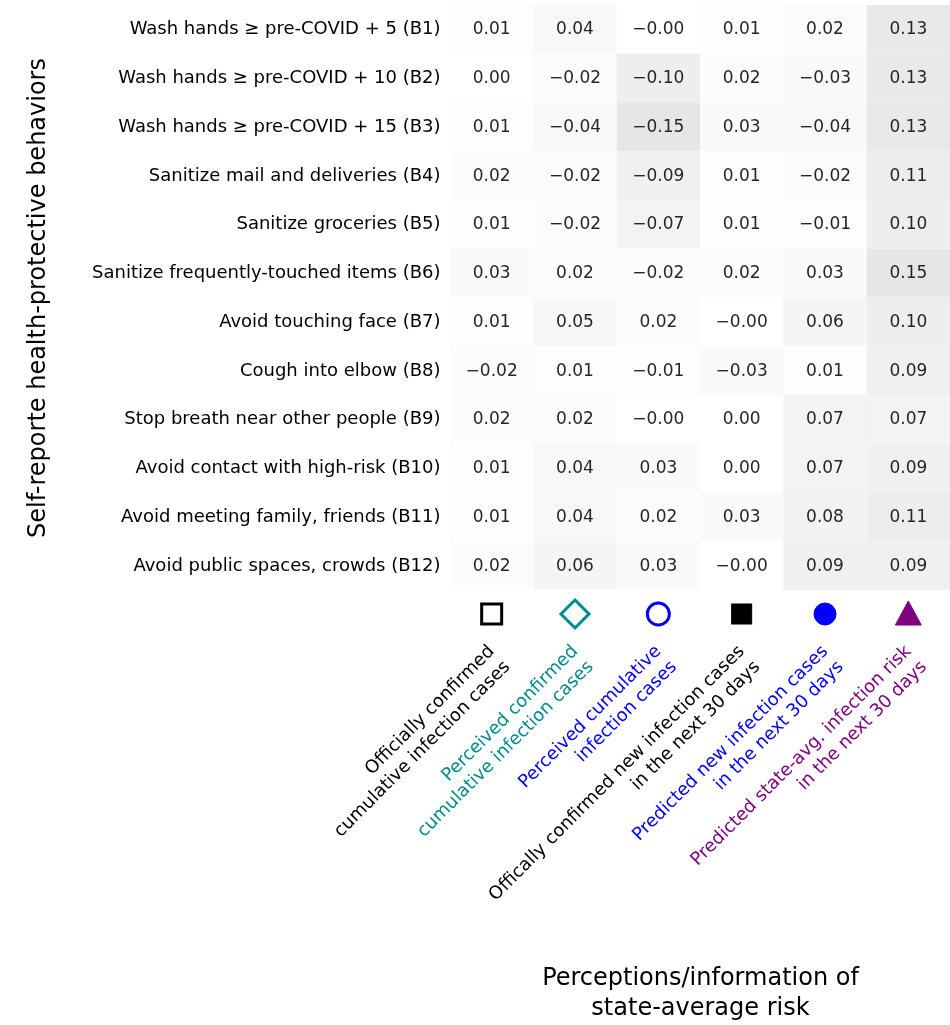  I want to click on data-label: 0.15, so click(908, 272).